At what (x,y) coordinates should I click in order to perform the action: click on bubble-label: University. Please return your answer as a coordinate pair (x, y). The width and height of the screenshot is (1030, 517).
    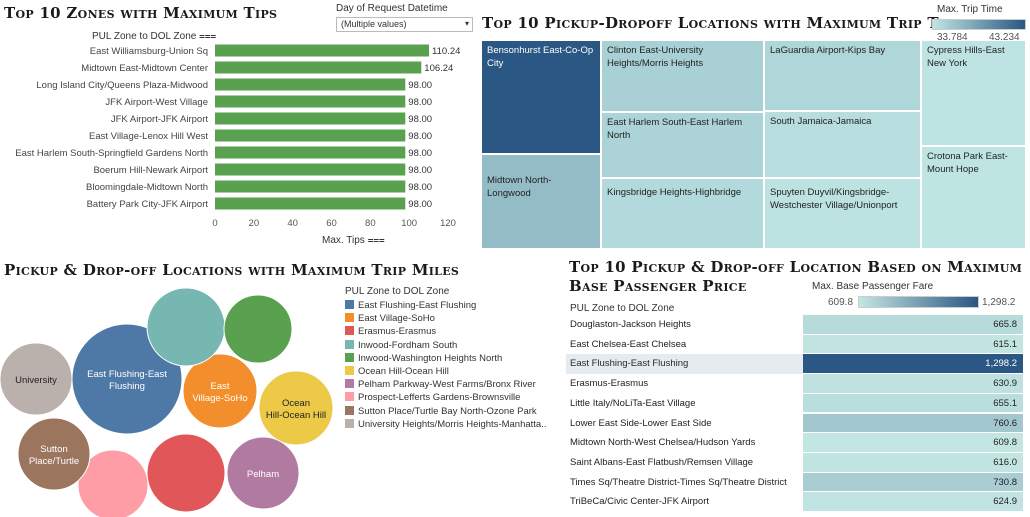
    Looking at the image, I should click on (36, 380).